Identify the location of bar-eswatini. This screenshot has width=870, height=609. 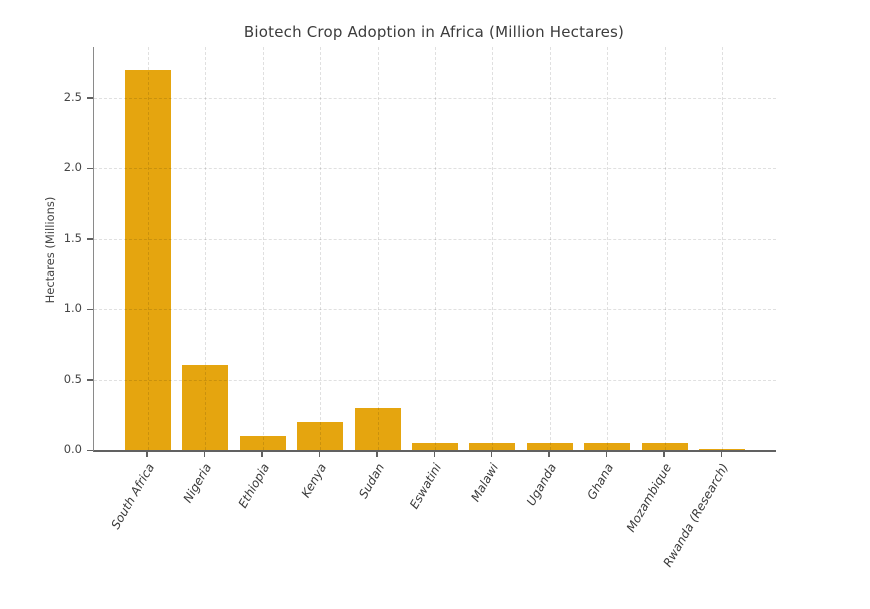
(435, 446).